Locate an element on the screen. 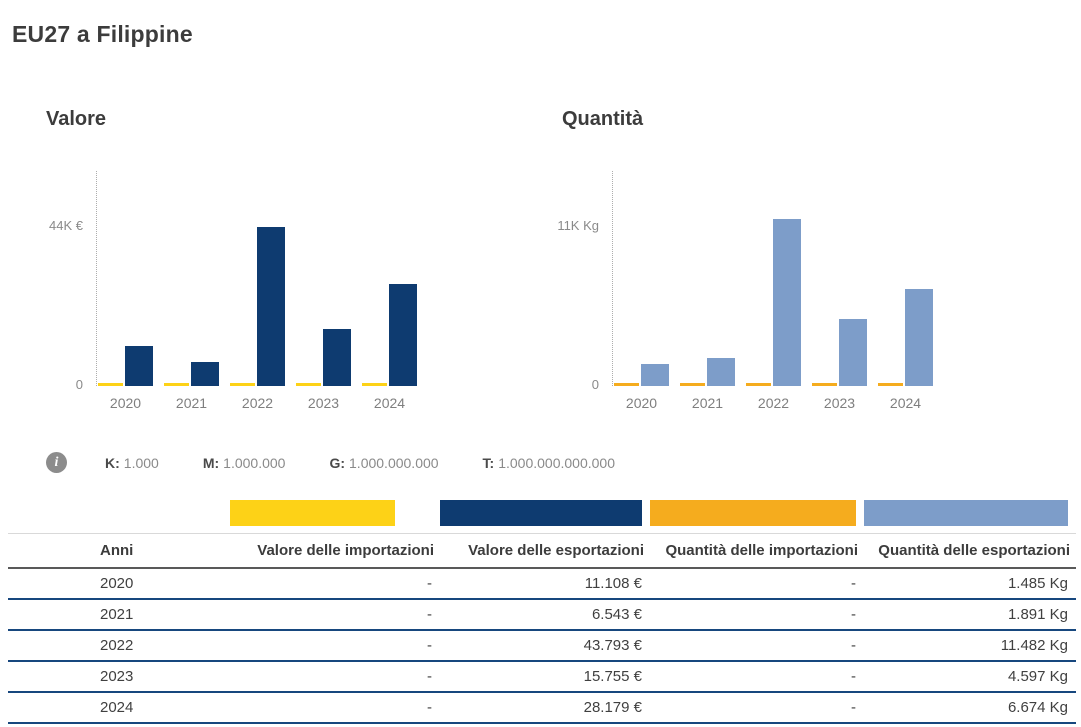 The height and width of the screenshot is (727, 1081). bars-quantita is located at coordinates (779, 302).